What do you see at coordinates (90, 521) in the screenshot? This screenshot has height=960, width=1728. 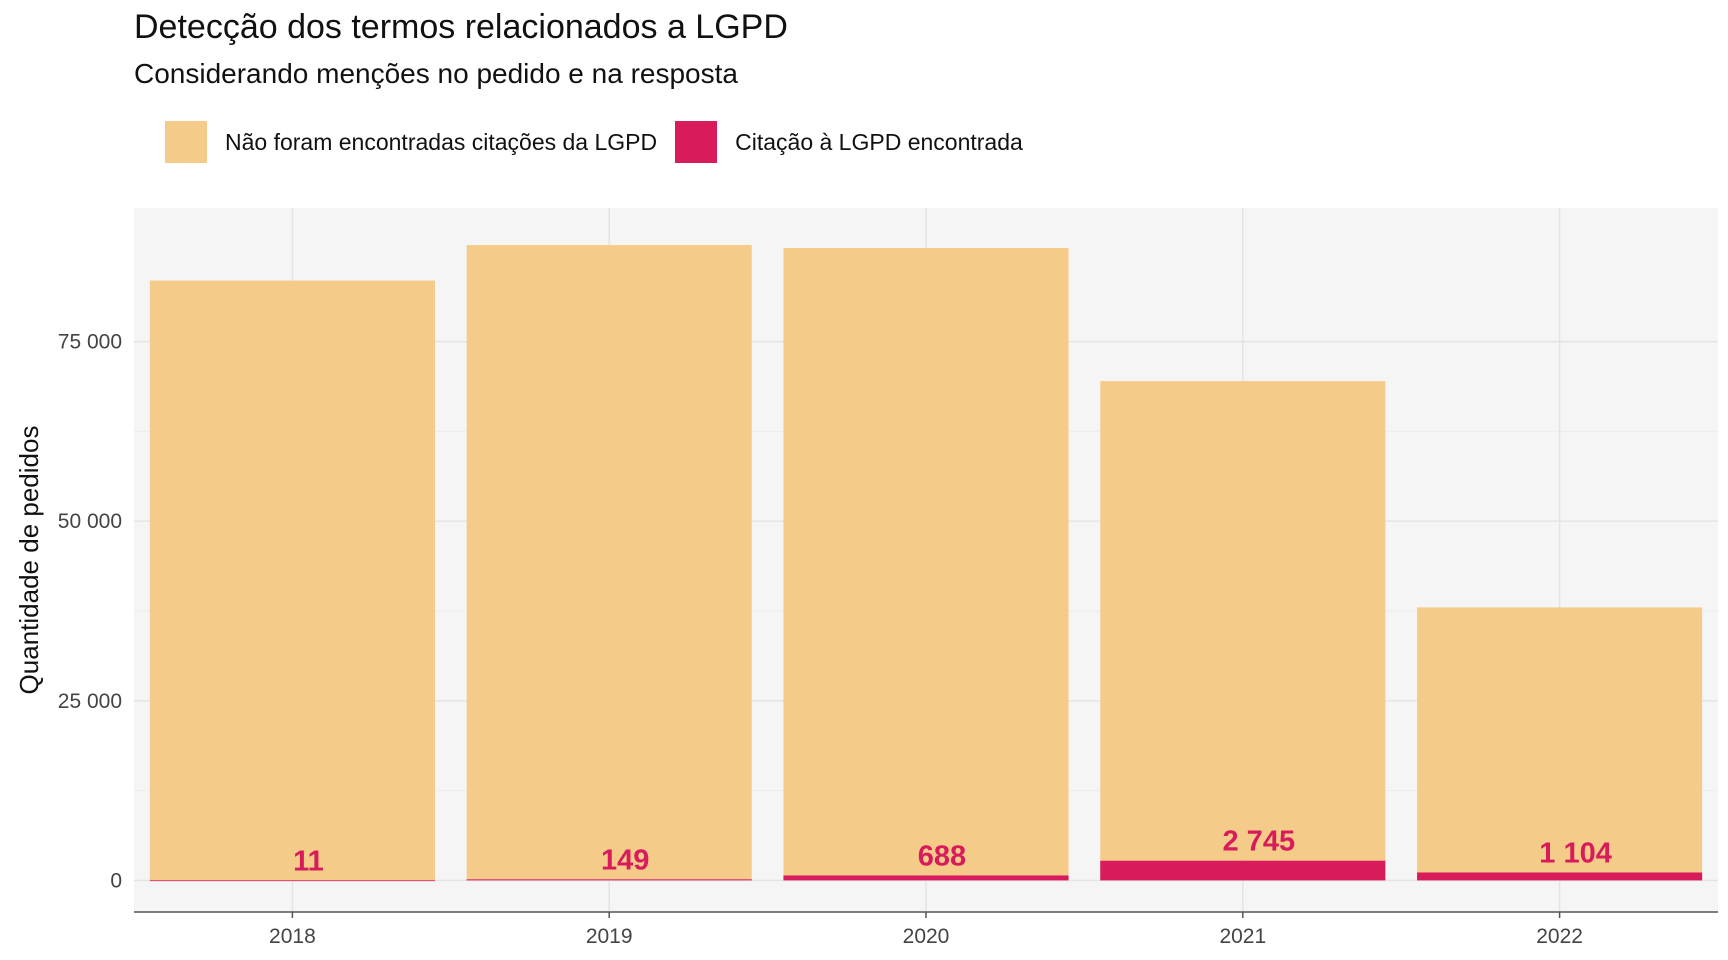 I see `y-tick-label: 50 000` at bounding box center [90, 521].